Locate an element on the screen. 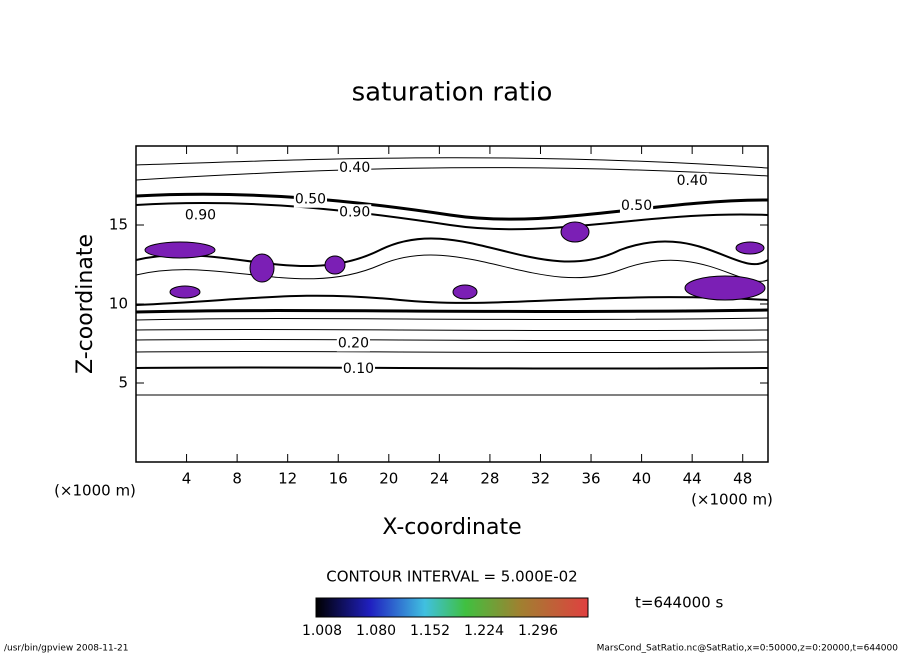 The width and height of the screenshot is (904, 654). footer-left: /usr/bin/gpview 2008-11-21 is located at coordinates (66, 649).